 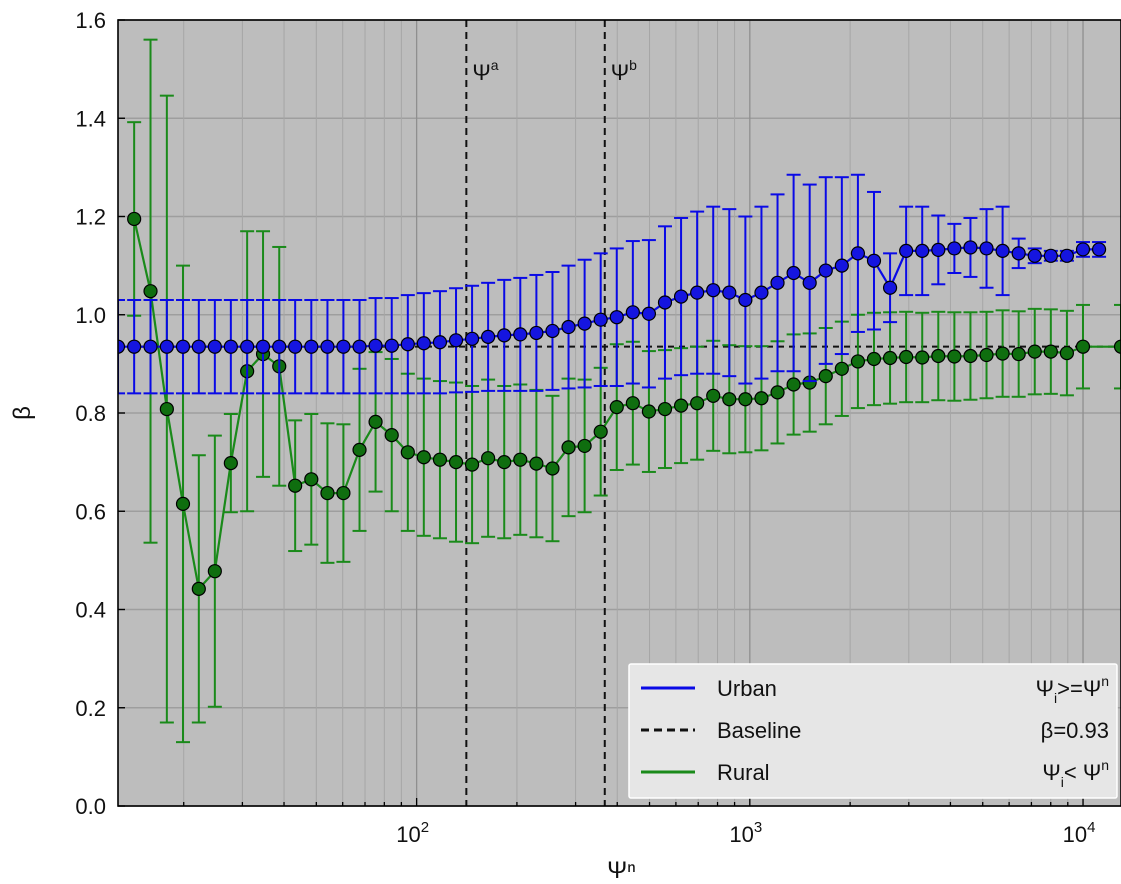 I want to click on y-tick-label: 1.6, so click(x=90, y=20).